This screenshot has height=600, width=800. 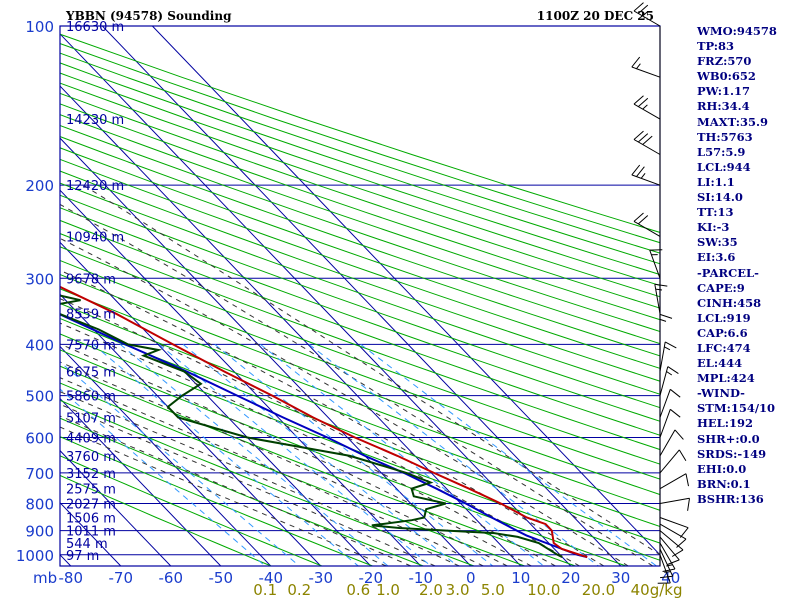 What do you see at coordinates (520, 578) in the screenshot?
I see `temperature-tick-label: 10` at bounding box center [520, 578].